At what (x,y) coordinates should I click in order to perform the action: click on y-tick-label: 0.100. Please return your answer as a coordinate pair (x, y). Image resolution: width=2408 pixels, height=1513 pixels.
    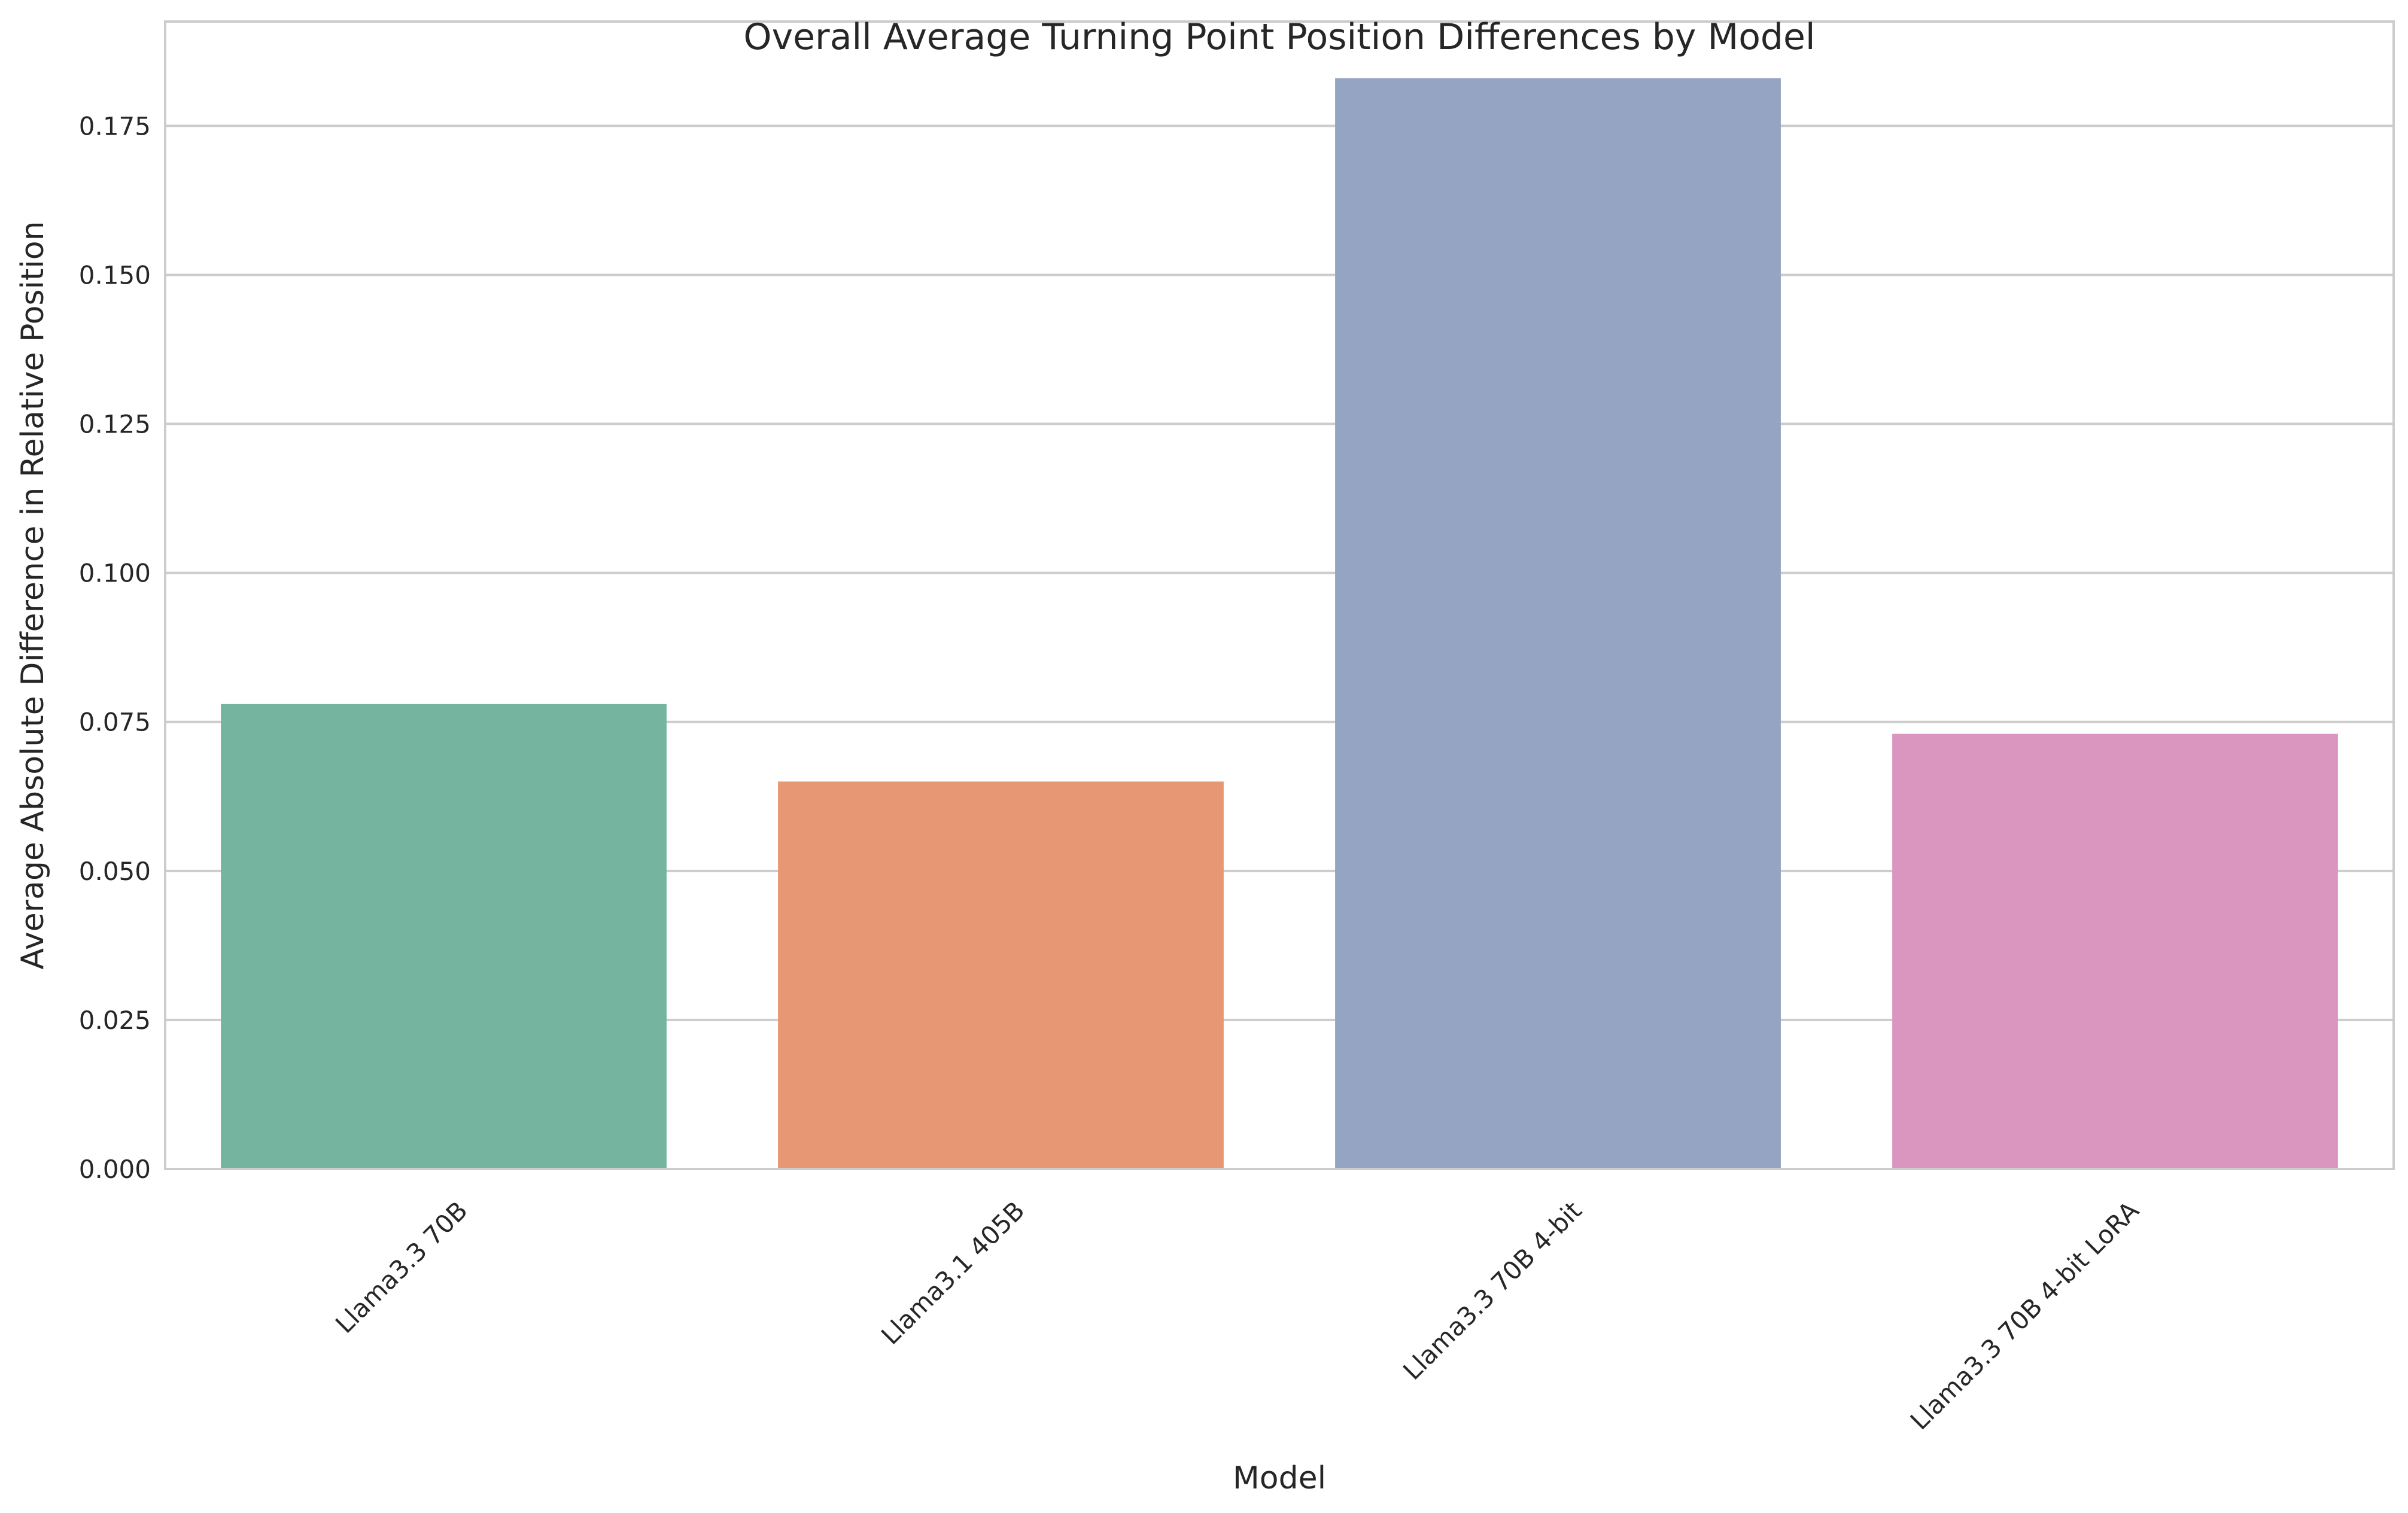
    Looking at the image, I should click on (115, 573).